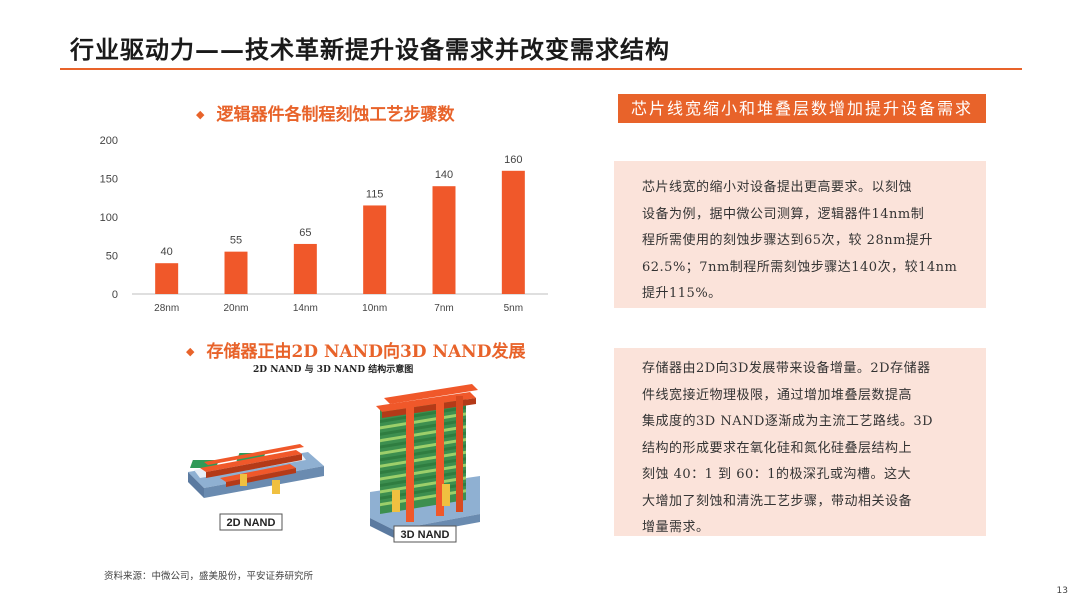  What do you see at coordinates (800, 267) in the screenshot?
I see `text-line: 62.5%；7nm制程所需刻蚀步骤达140次，较14nm` at bounding box center [800, 267].